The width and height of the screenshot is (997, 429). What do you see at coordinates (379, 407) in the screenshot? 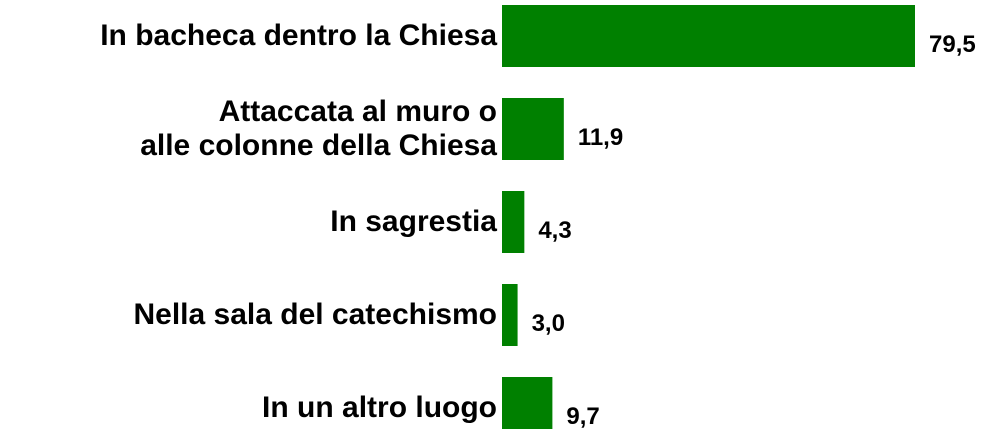
I see `category-label: In un altro luogo` at bounding box center [379, 407].